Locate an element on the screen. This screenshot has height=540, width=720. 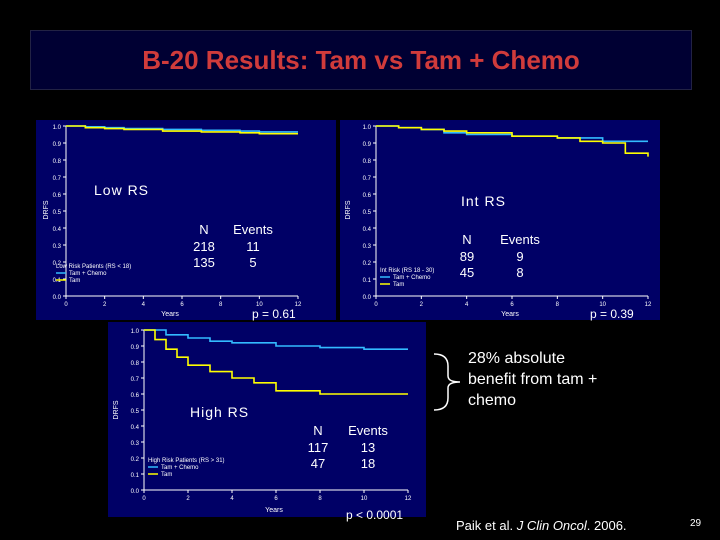
int-rs-label: Int RS is located at coordinates (483, 201).